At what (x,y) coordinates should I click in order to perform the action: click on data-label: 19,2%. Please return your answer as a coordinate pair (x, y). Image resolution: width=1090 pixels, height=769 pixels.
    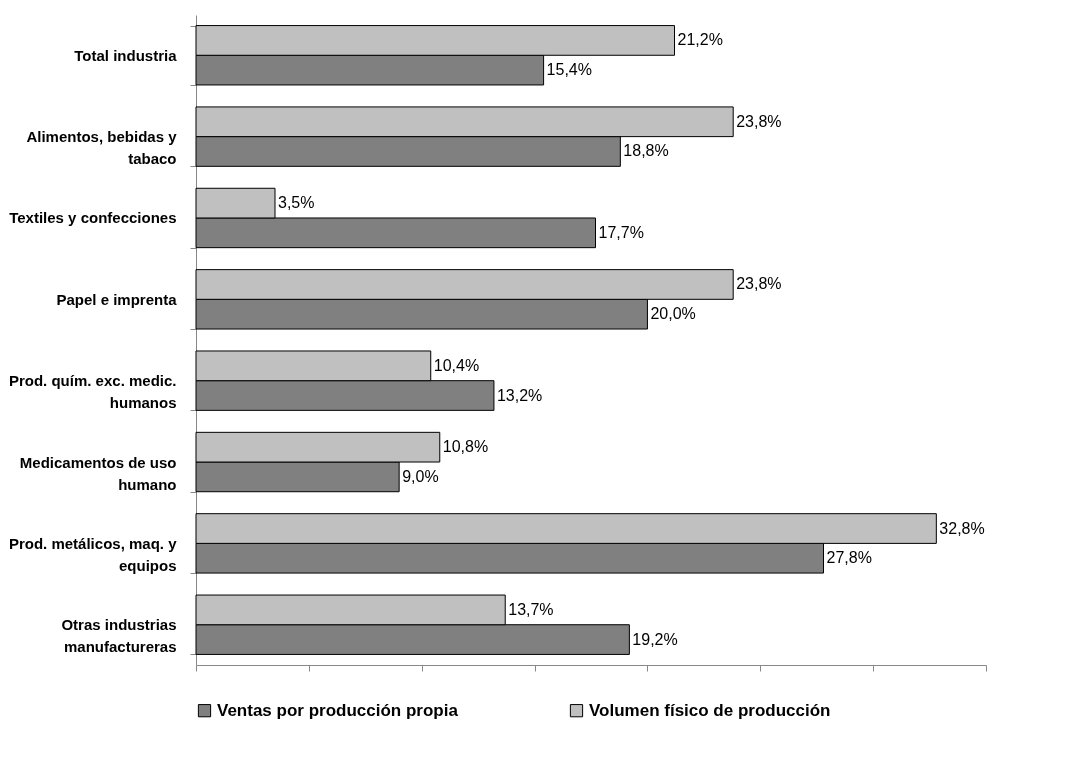
    Looking at the image, I should click on (655, 639).